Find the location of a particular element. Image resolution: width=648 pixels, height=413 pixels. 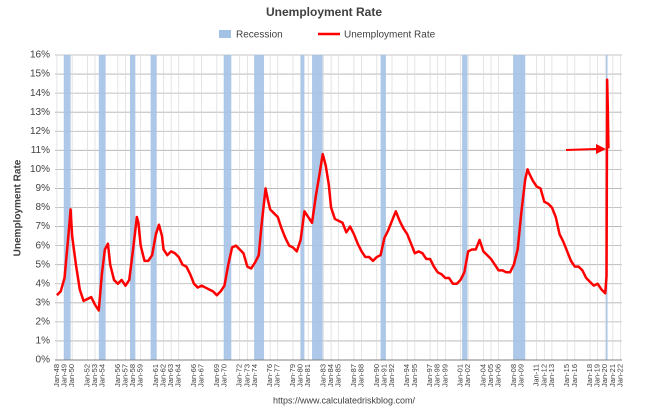

x-tick-label: Jan-52 is located at coordinates (86, 375).